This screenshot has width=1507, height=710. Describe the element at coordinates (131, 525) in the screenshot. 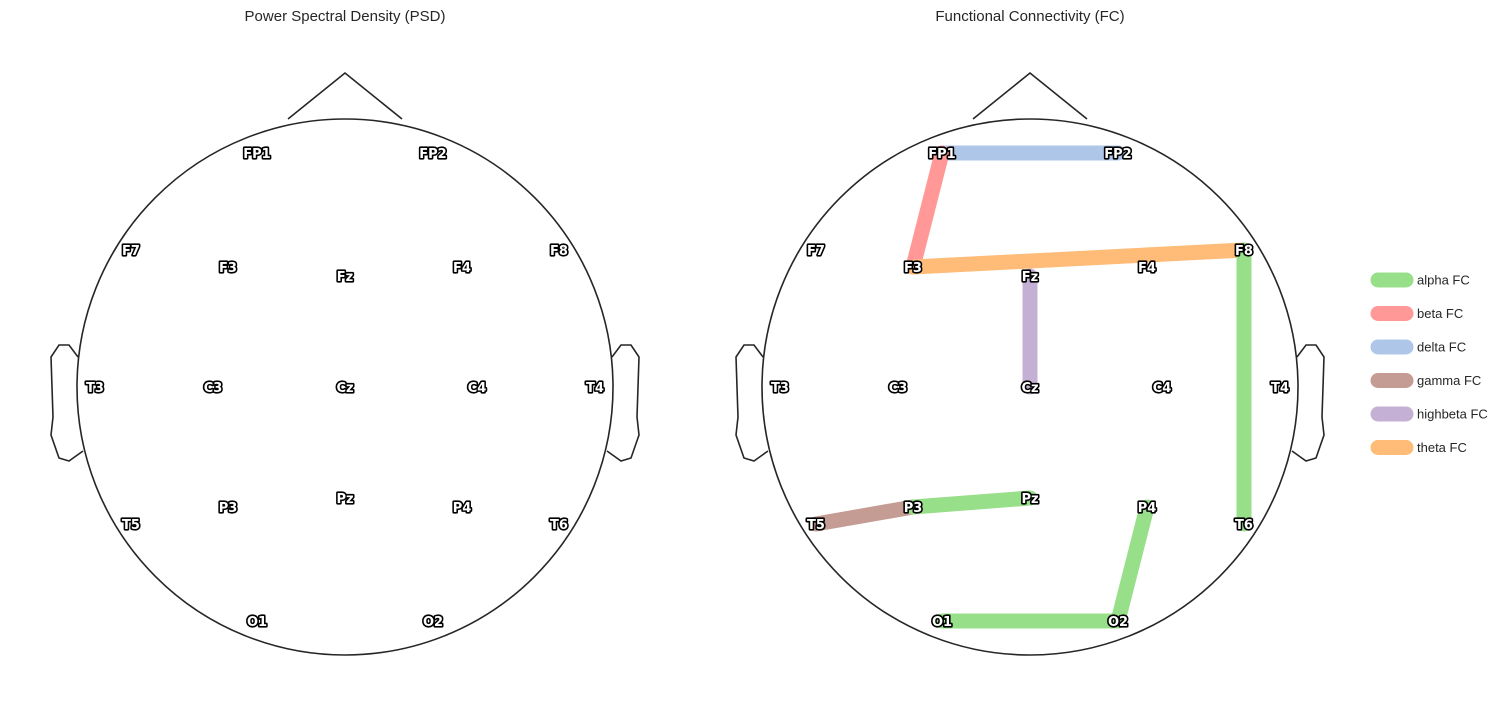

I see `psd-electrode-t5: T5` at that location.